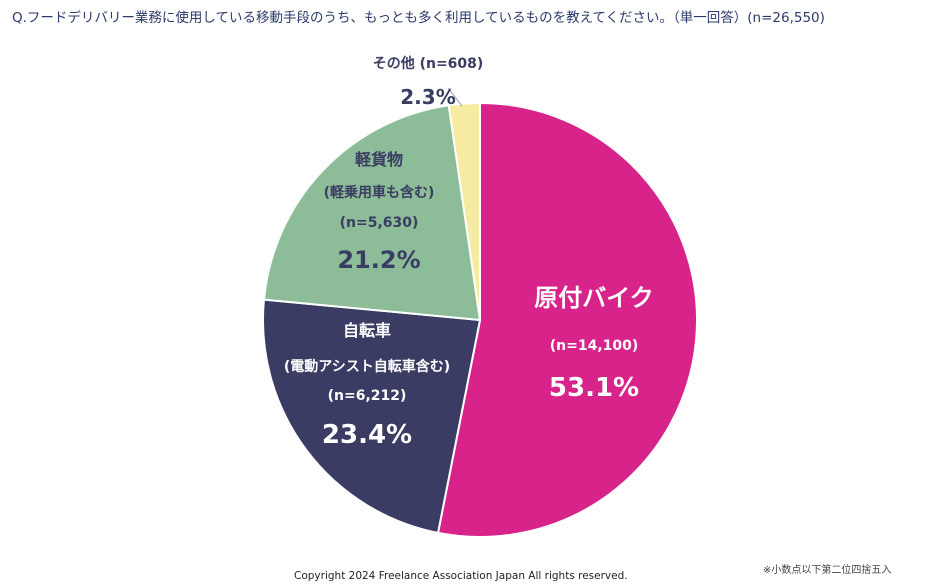 This screenshot has height=587, width=944. I want to click on label-bicycle: 自転車, so click(367, 330).